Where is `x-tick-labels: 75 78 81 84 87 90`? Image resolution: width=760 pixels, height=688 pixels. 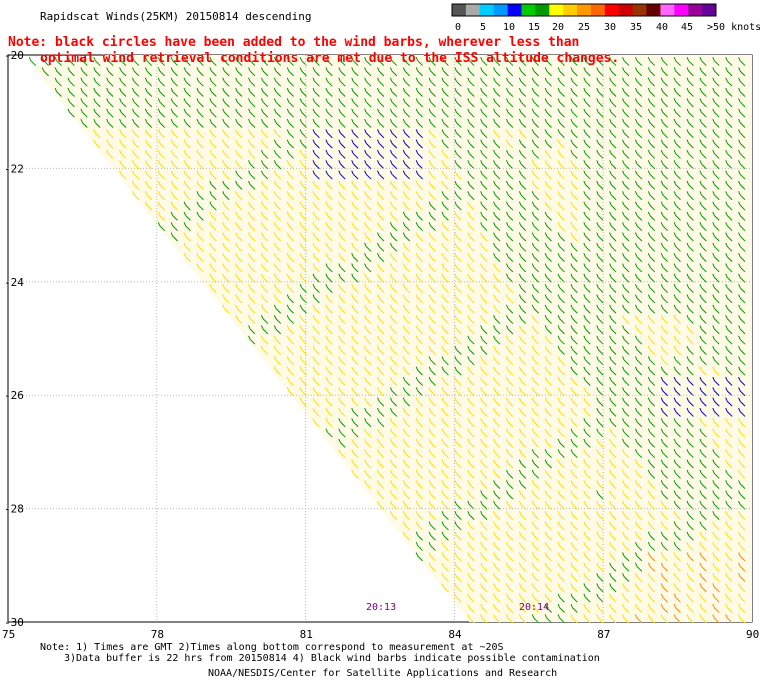 x-tick-labels: 75 78 81 84 87 90 is located at coordinates (380, 634).